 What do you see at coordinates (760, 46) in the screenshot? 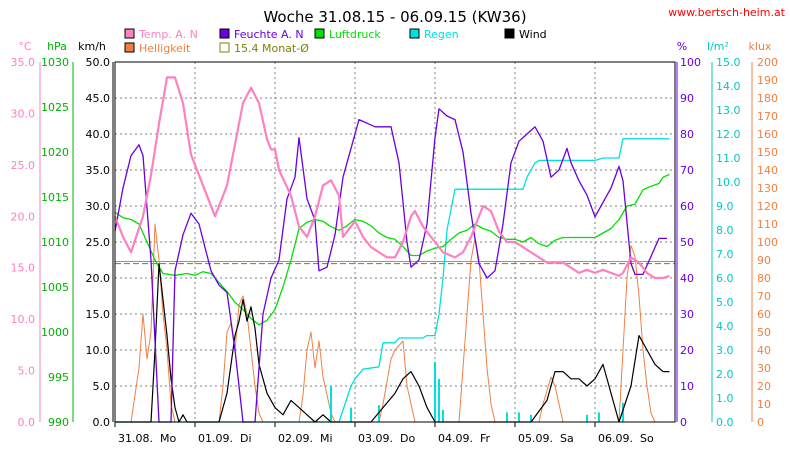
I see `axis-unit-label: klux` at bounding box center [760, 46].